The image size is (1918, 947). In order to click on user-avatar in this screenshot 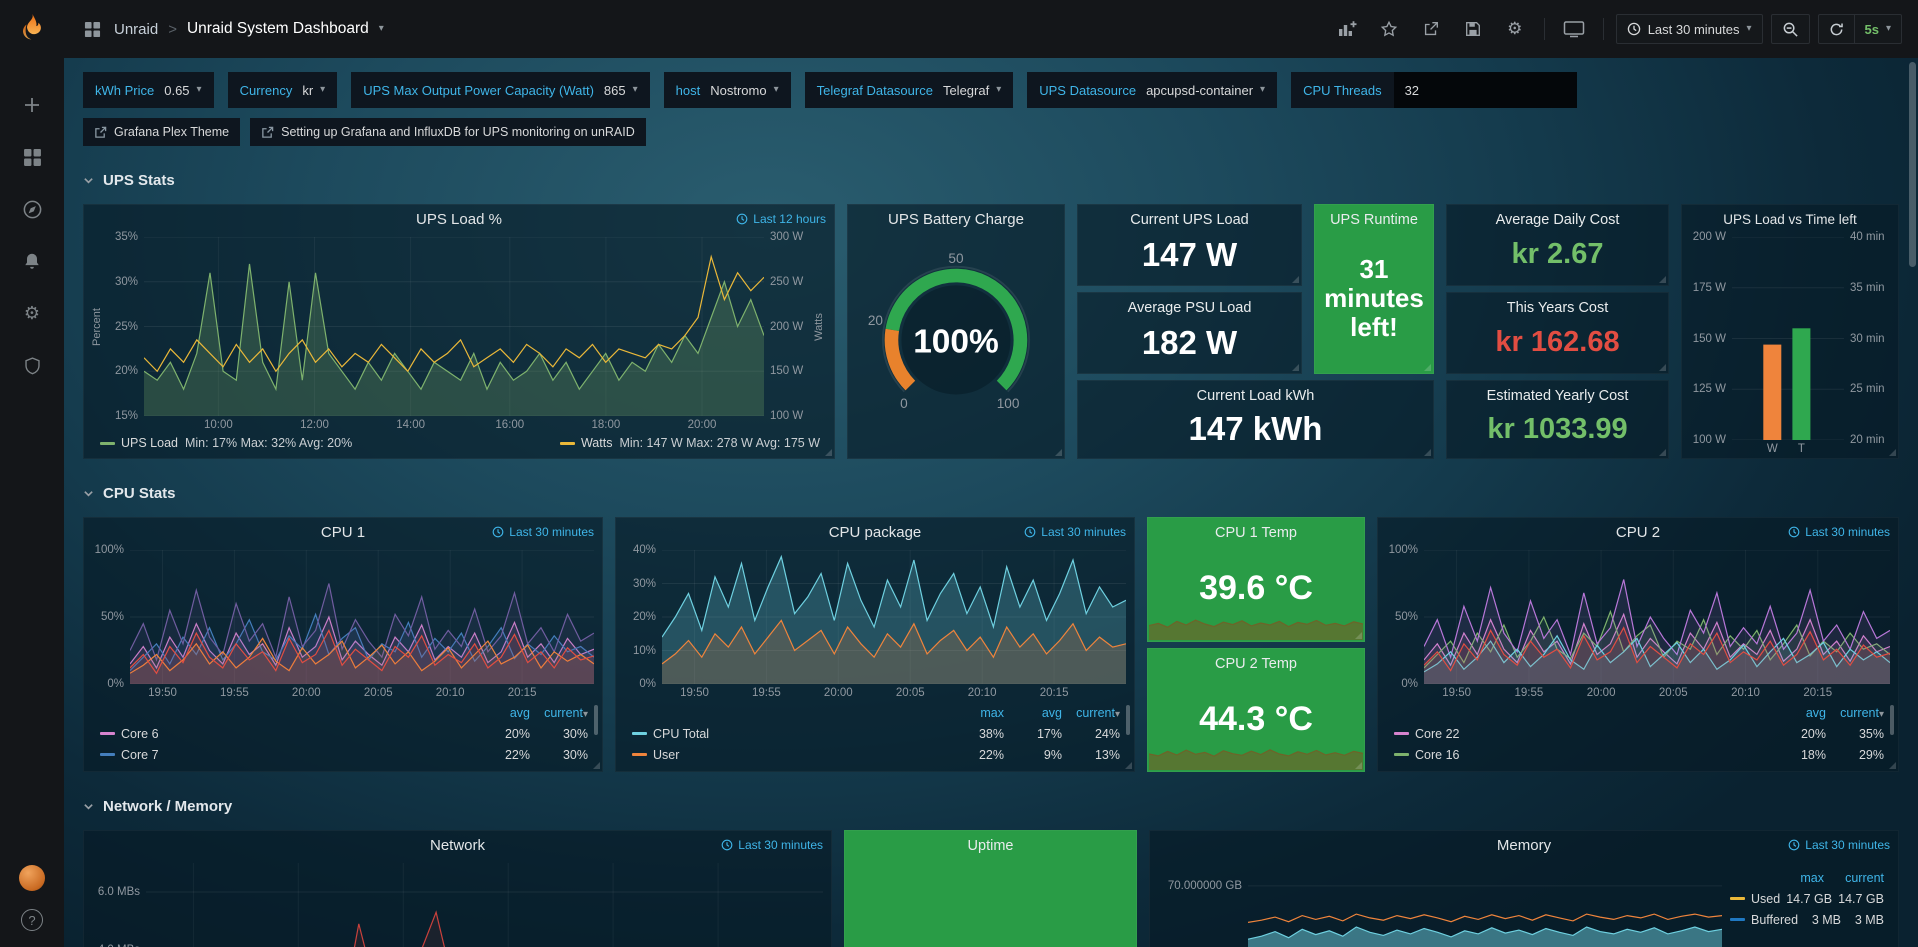, I will do `click(32, 878)`.